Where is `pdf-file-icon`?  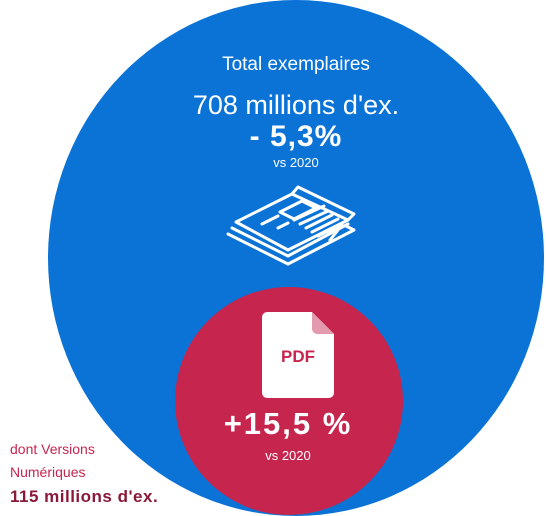 pdf-file-icon is located at coordinates (298, 355).